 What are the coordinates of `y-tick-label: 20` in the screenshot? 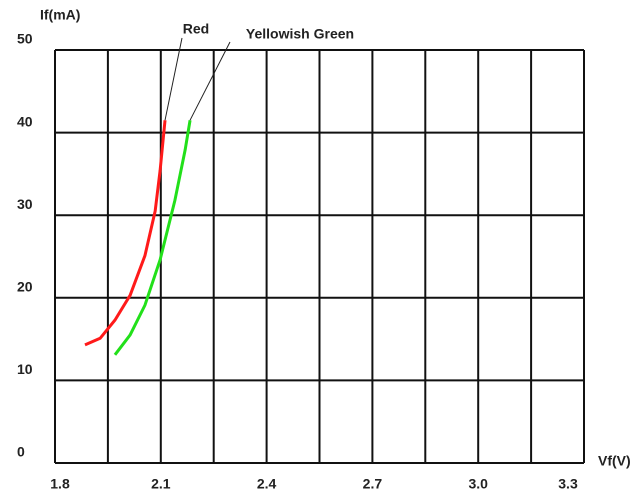 It's located at (25, 287).